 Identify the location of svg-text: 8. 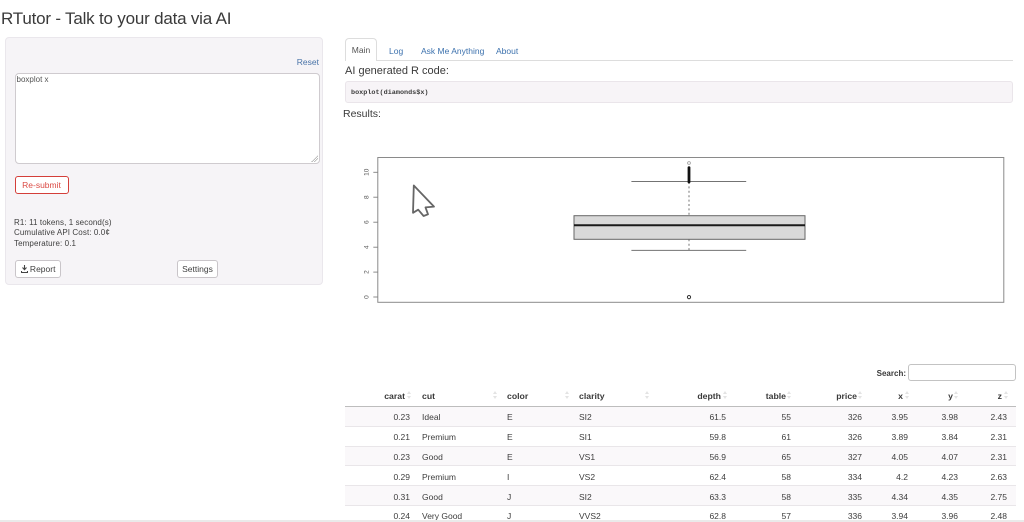
(367, 197).